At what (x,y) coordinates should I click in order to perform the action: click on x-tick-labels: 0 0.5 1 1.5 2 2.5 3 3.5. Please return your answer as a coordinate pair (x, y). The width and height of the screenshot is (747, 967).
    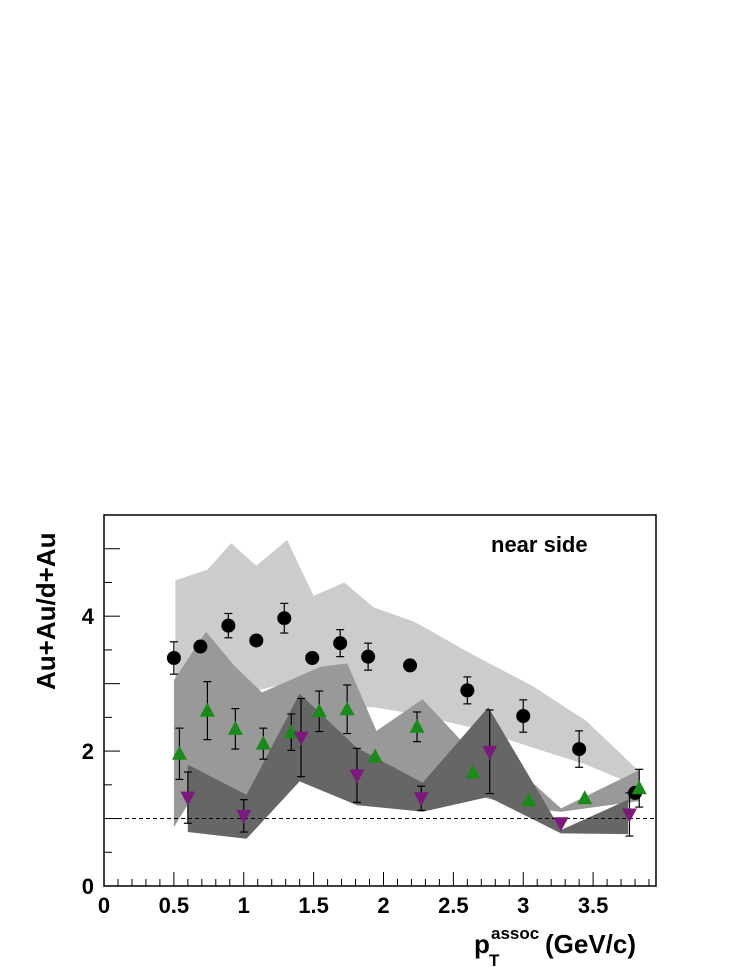
    Looking at the image, I should click on (353, 905).